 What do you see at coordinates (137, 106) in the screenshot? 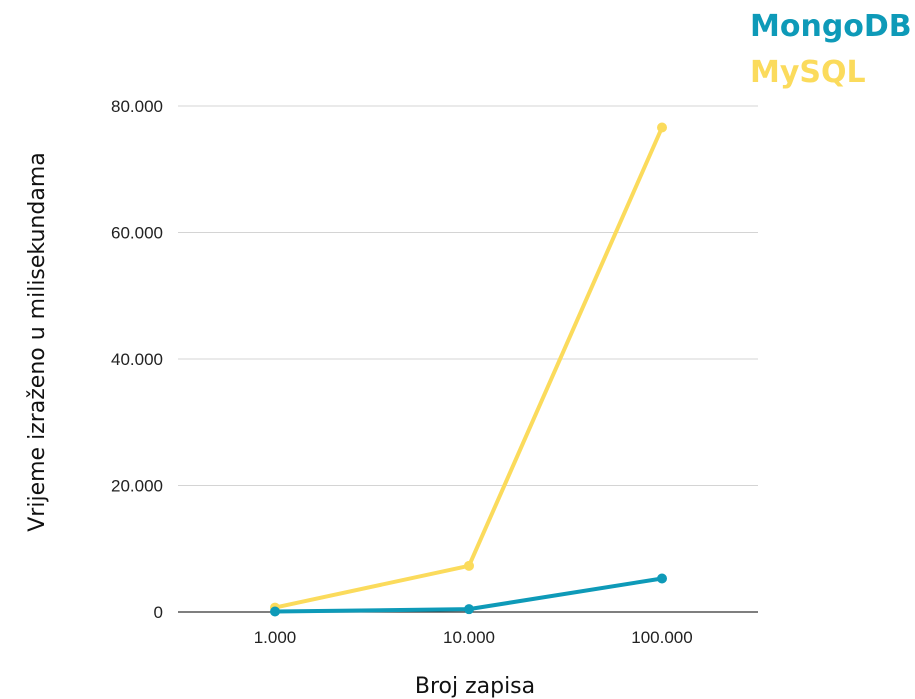
I see `y-tick-label: 80.000` at bounding box center [137, 106].